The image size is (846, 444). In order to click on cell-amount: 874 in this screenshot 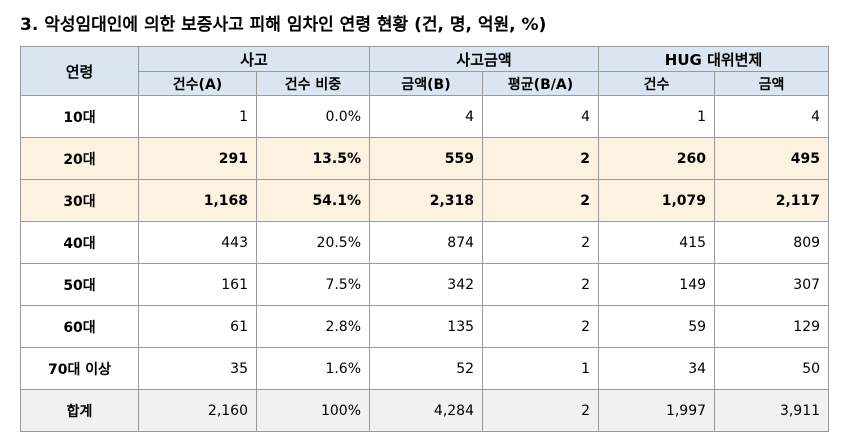, I will do `click(426, 242)`.